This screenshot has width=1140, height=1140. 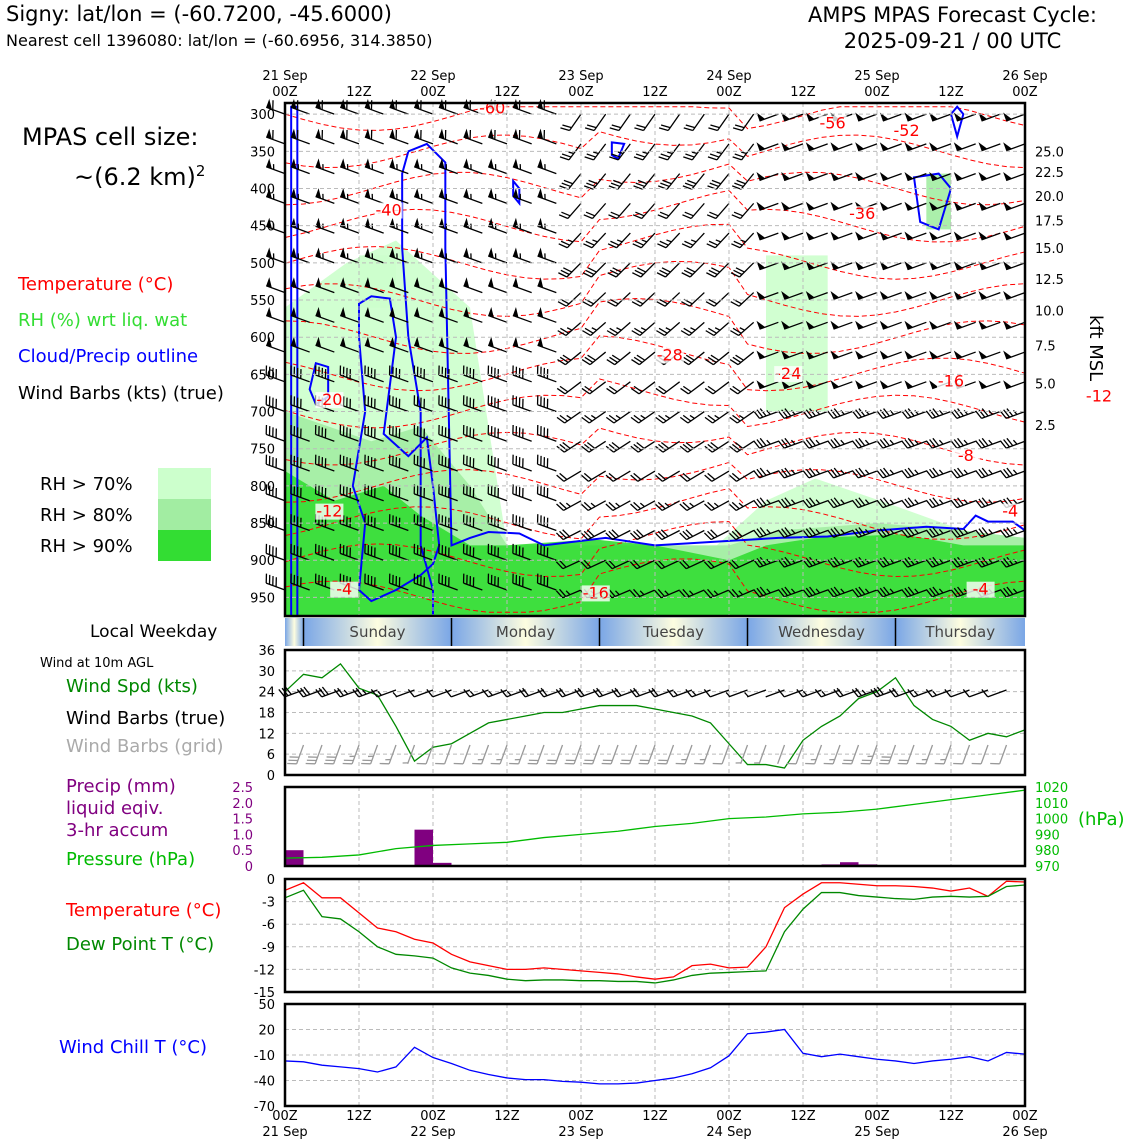 What do you see at coordinates (821, 632) in the screenshot?
I see `weekday-name: Wednesday` at bounding box center [821, 632].